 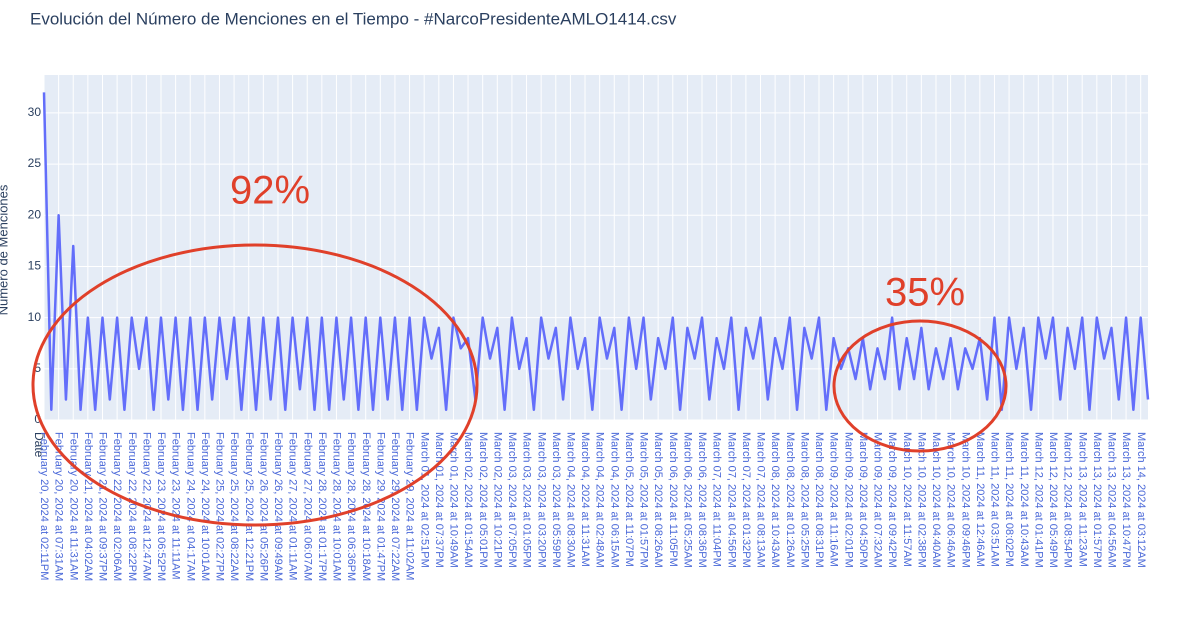 What do you see at coordinates (220, 506) in the screenshot?
I see `x-tick-label: February 25, 2024 at 02:27PM` at bounding box center [220, 506].